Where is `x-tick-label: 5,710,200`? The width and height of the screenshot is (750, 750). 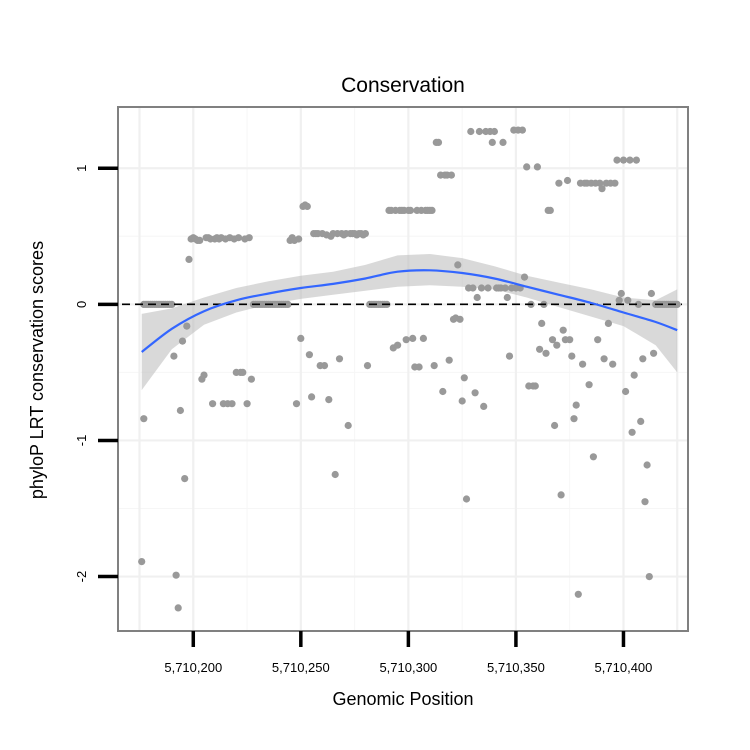 x-tick-label: 5,710,200 is located at coordinates (193, 667).